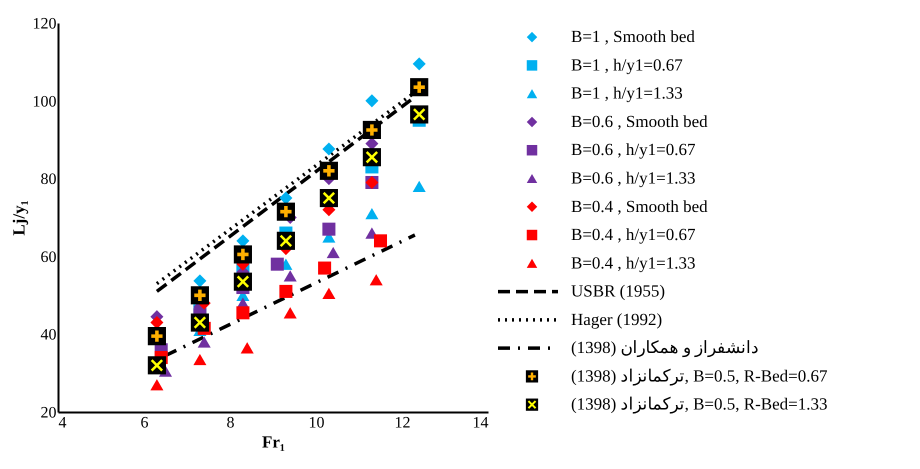 Image resolution: width=920 pixels, height=469 pixels. Describe the element at coordinates (633, 36) in the screenshot. I see `legend-label: B=1 , Smooth bed` at that location.